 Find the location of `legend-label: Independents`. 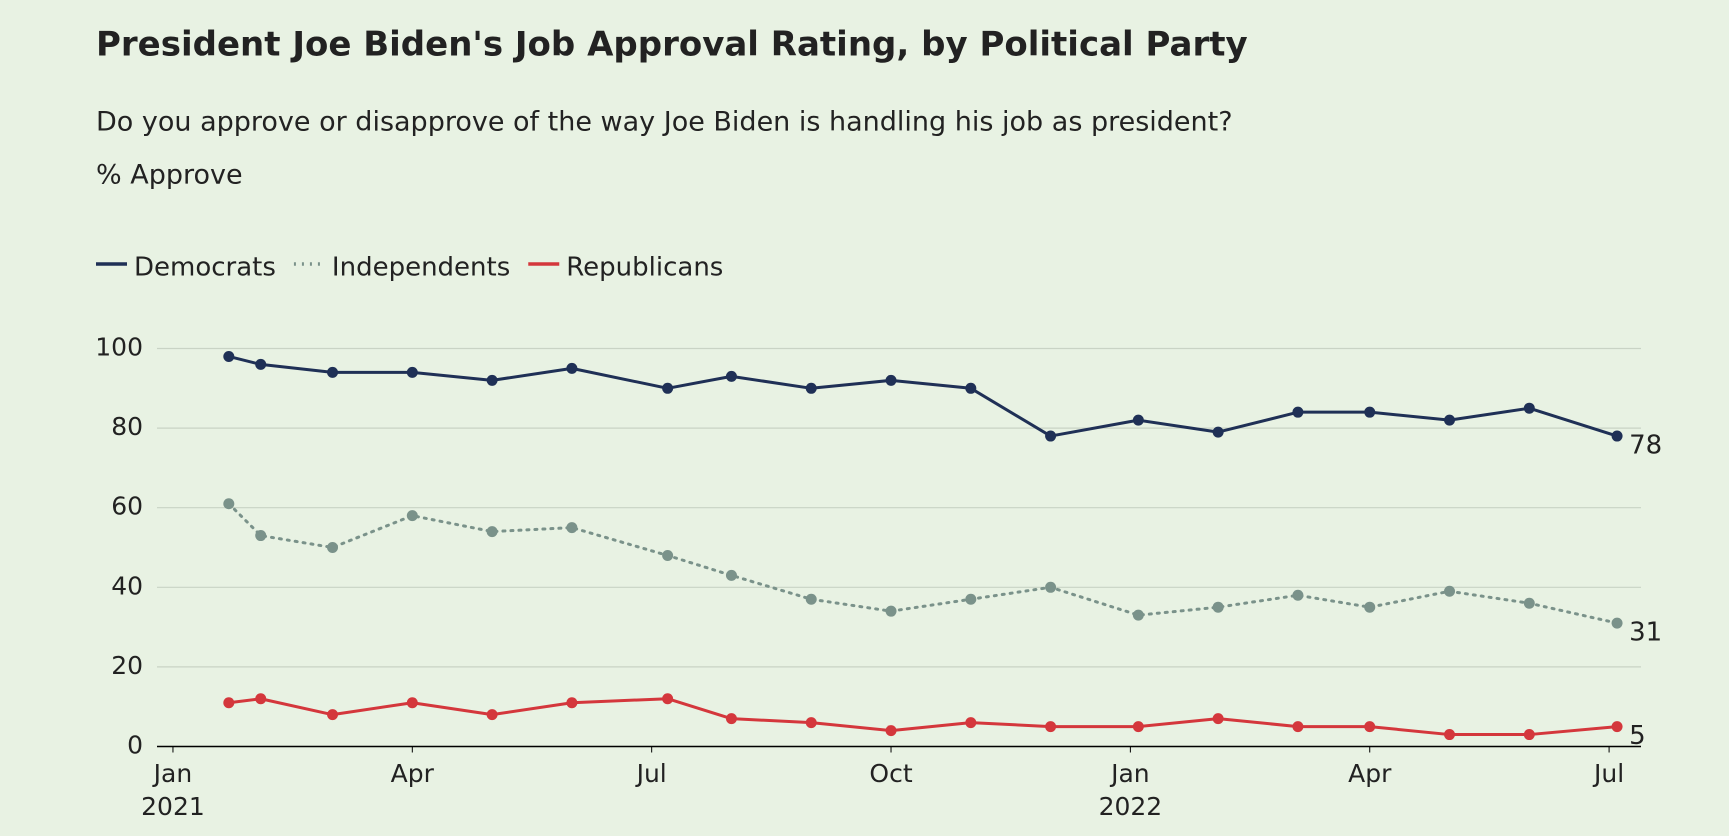

legend-label: Independents is located at coordinates (421, 268).